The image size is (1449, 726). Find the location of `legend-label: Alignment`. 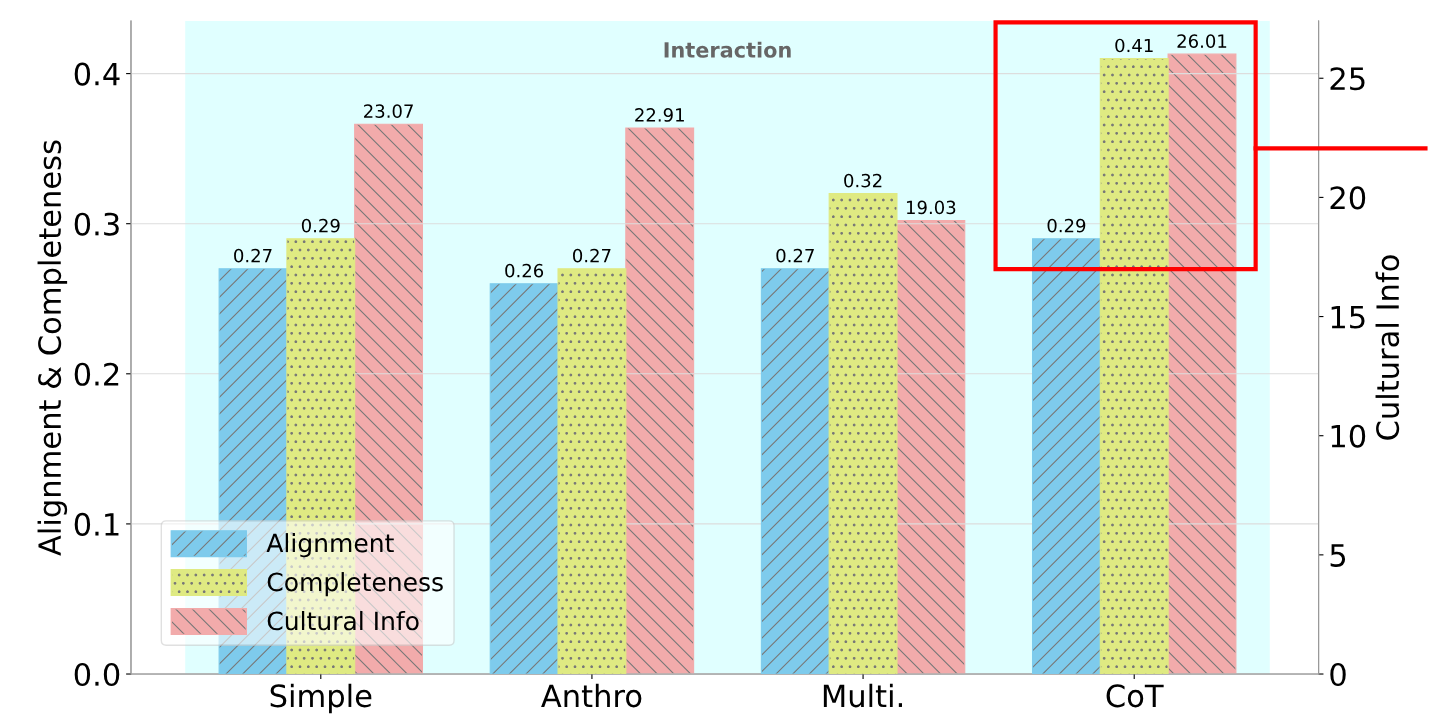

legend-label: Alignment is located at coordinates (330, 545).